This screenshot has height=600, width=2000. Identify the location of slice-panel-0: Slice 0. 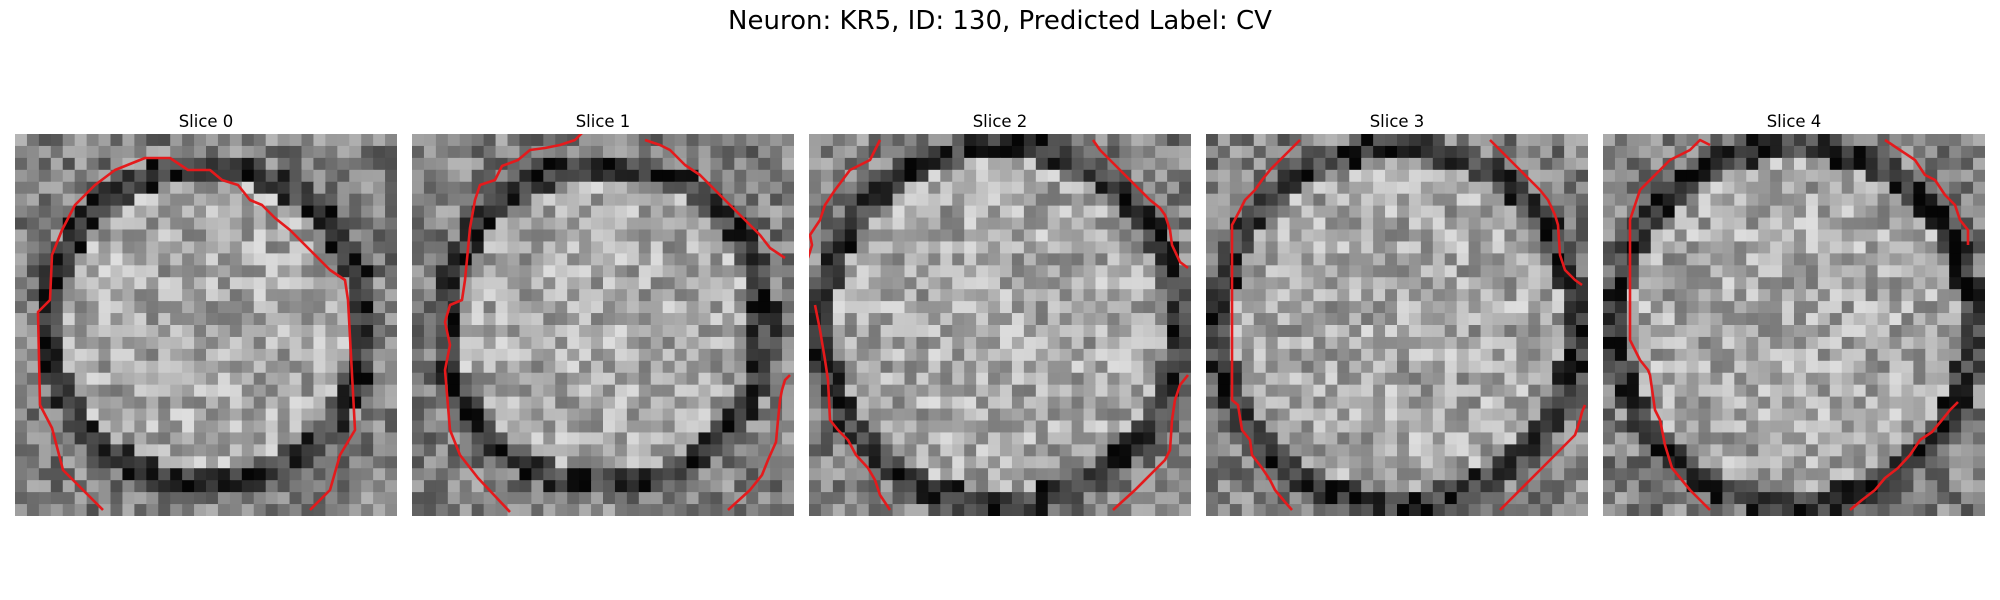
(206, 313).